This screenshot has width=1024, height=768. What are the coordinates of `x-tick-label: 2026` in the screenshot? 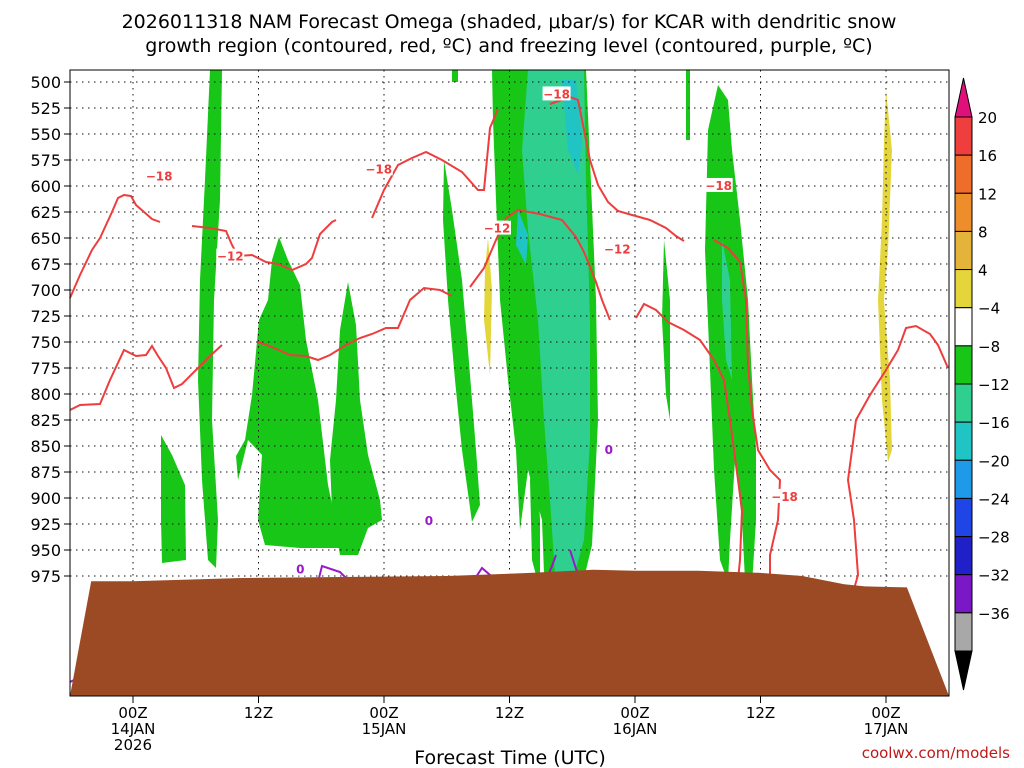 It's located at (133, 745).